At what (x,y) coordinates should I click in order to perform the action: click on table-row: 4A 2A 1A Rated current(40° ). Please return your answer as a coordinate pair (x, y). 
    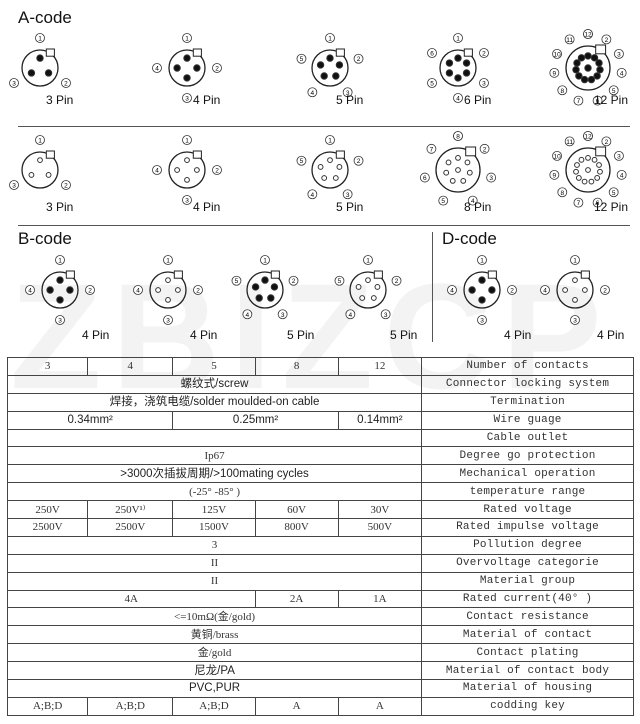
    Looking at the image, I should click on (320, 599).